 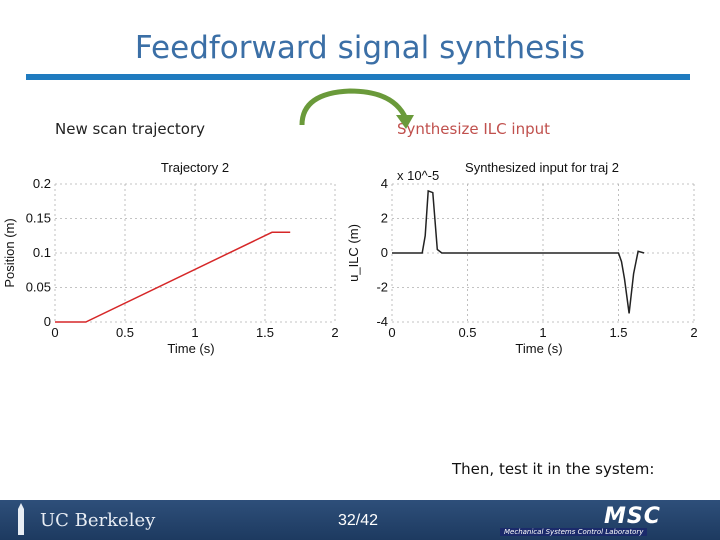 I want to click on y-multiplier: x 10^-5, so click(x=418, y=175).